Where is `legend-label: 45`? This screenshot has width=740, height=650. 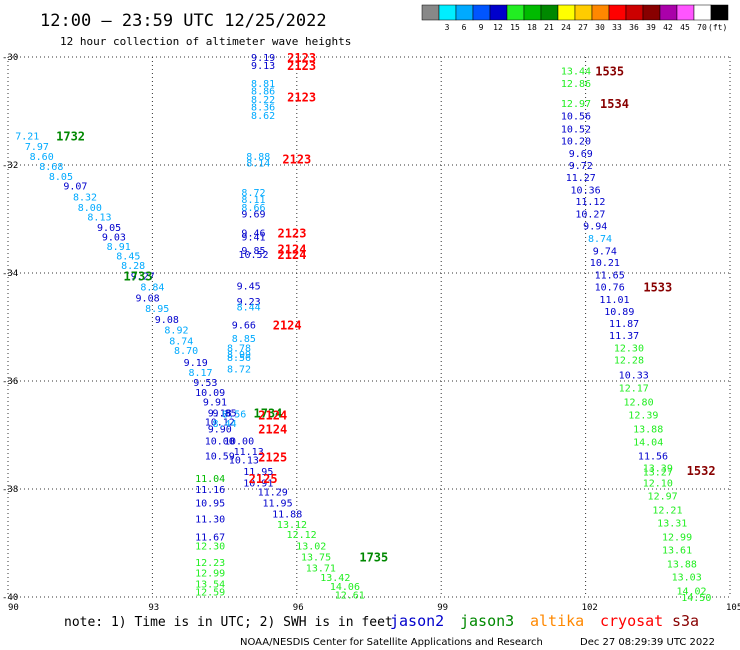 legend-label: 45 is located at coordinates (685, 27).